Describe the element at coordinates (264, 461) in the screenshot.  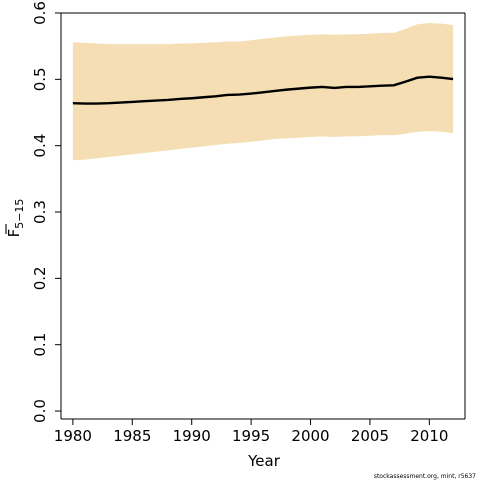
I see `x-axis-title: Year` at that location.